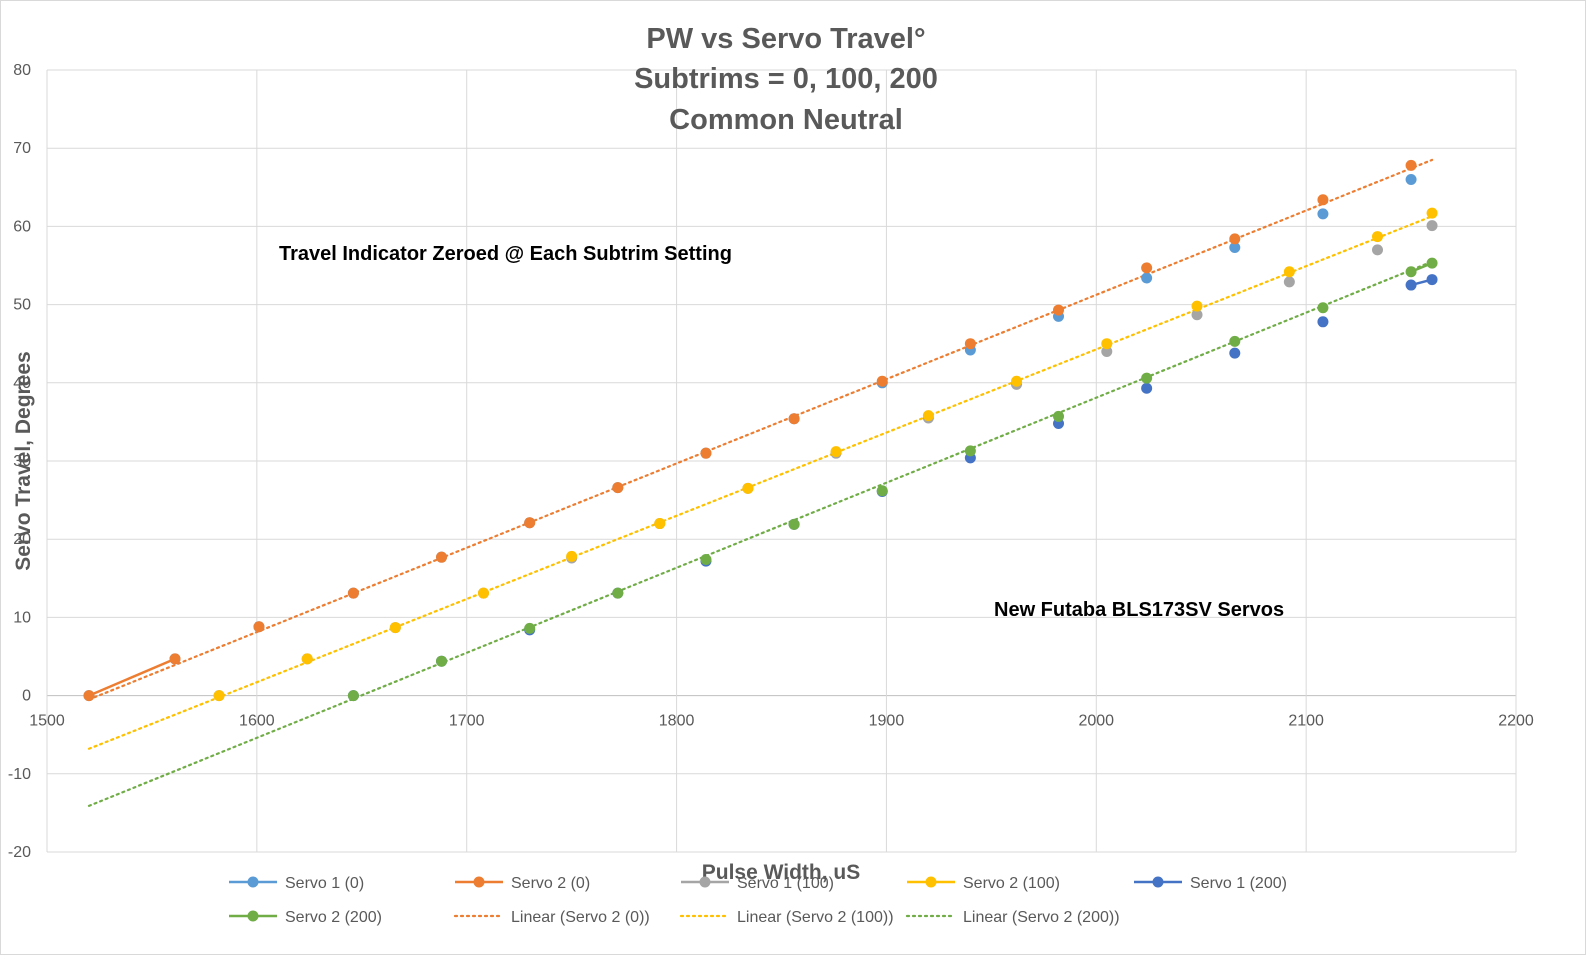 The width and height of the screenshot is (1586, 955). Describe the element at coordinates (1516, 721) in the screenshot. I see `x-tick-label: 2200` at that location.